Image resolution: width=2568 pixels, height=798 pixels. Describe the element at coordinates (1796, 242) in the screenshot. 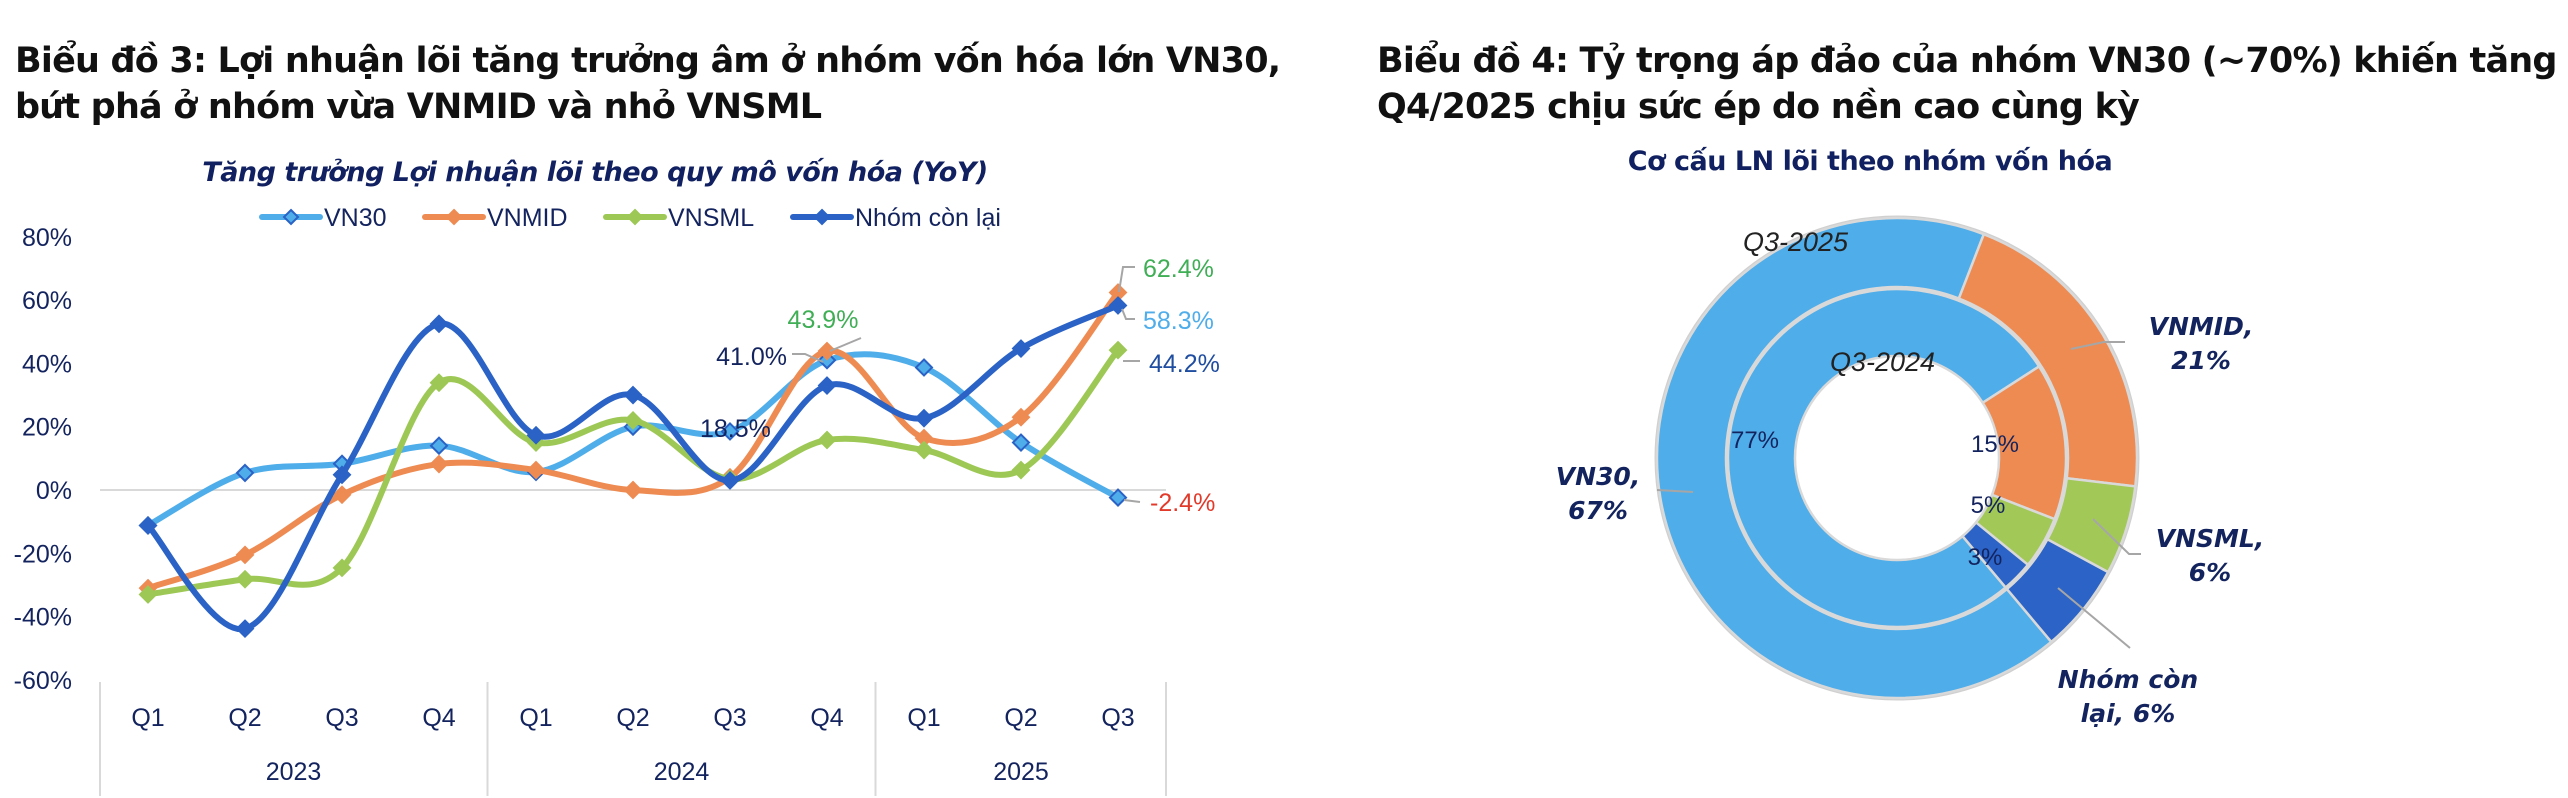

I see `ring-label-outer: Q3-2025` at that location.